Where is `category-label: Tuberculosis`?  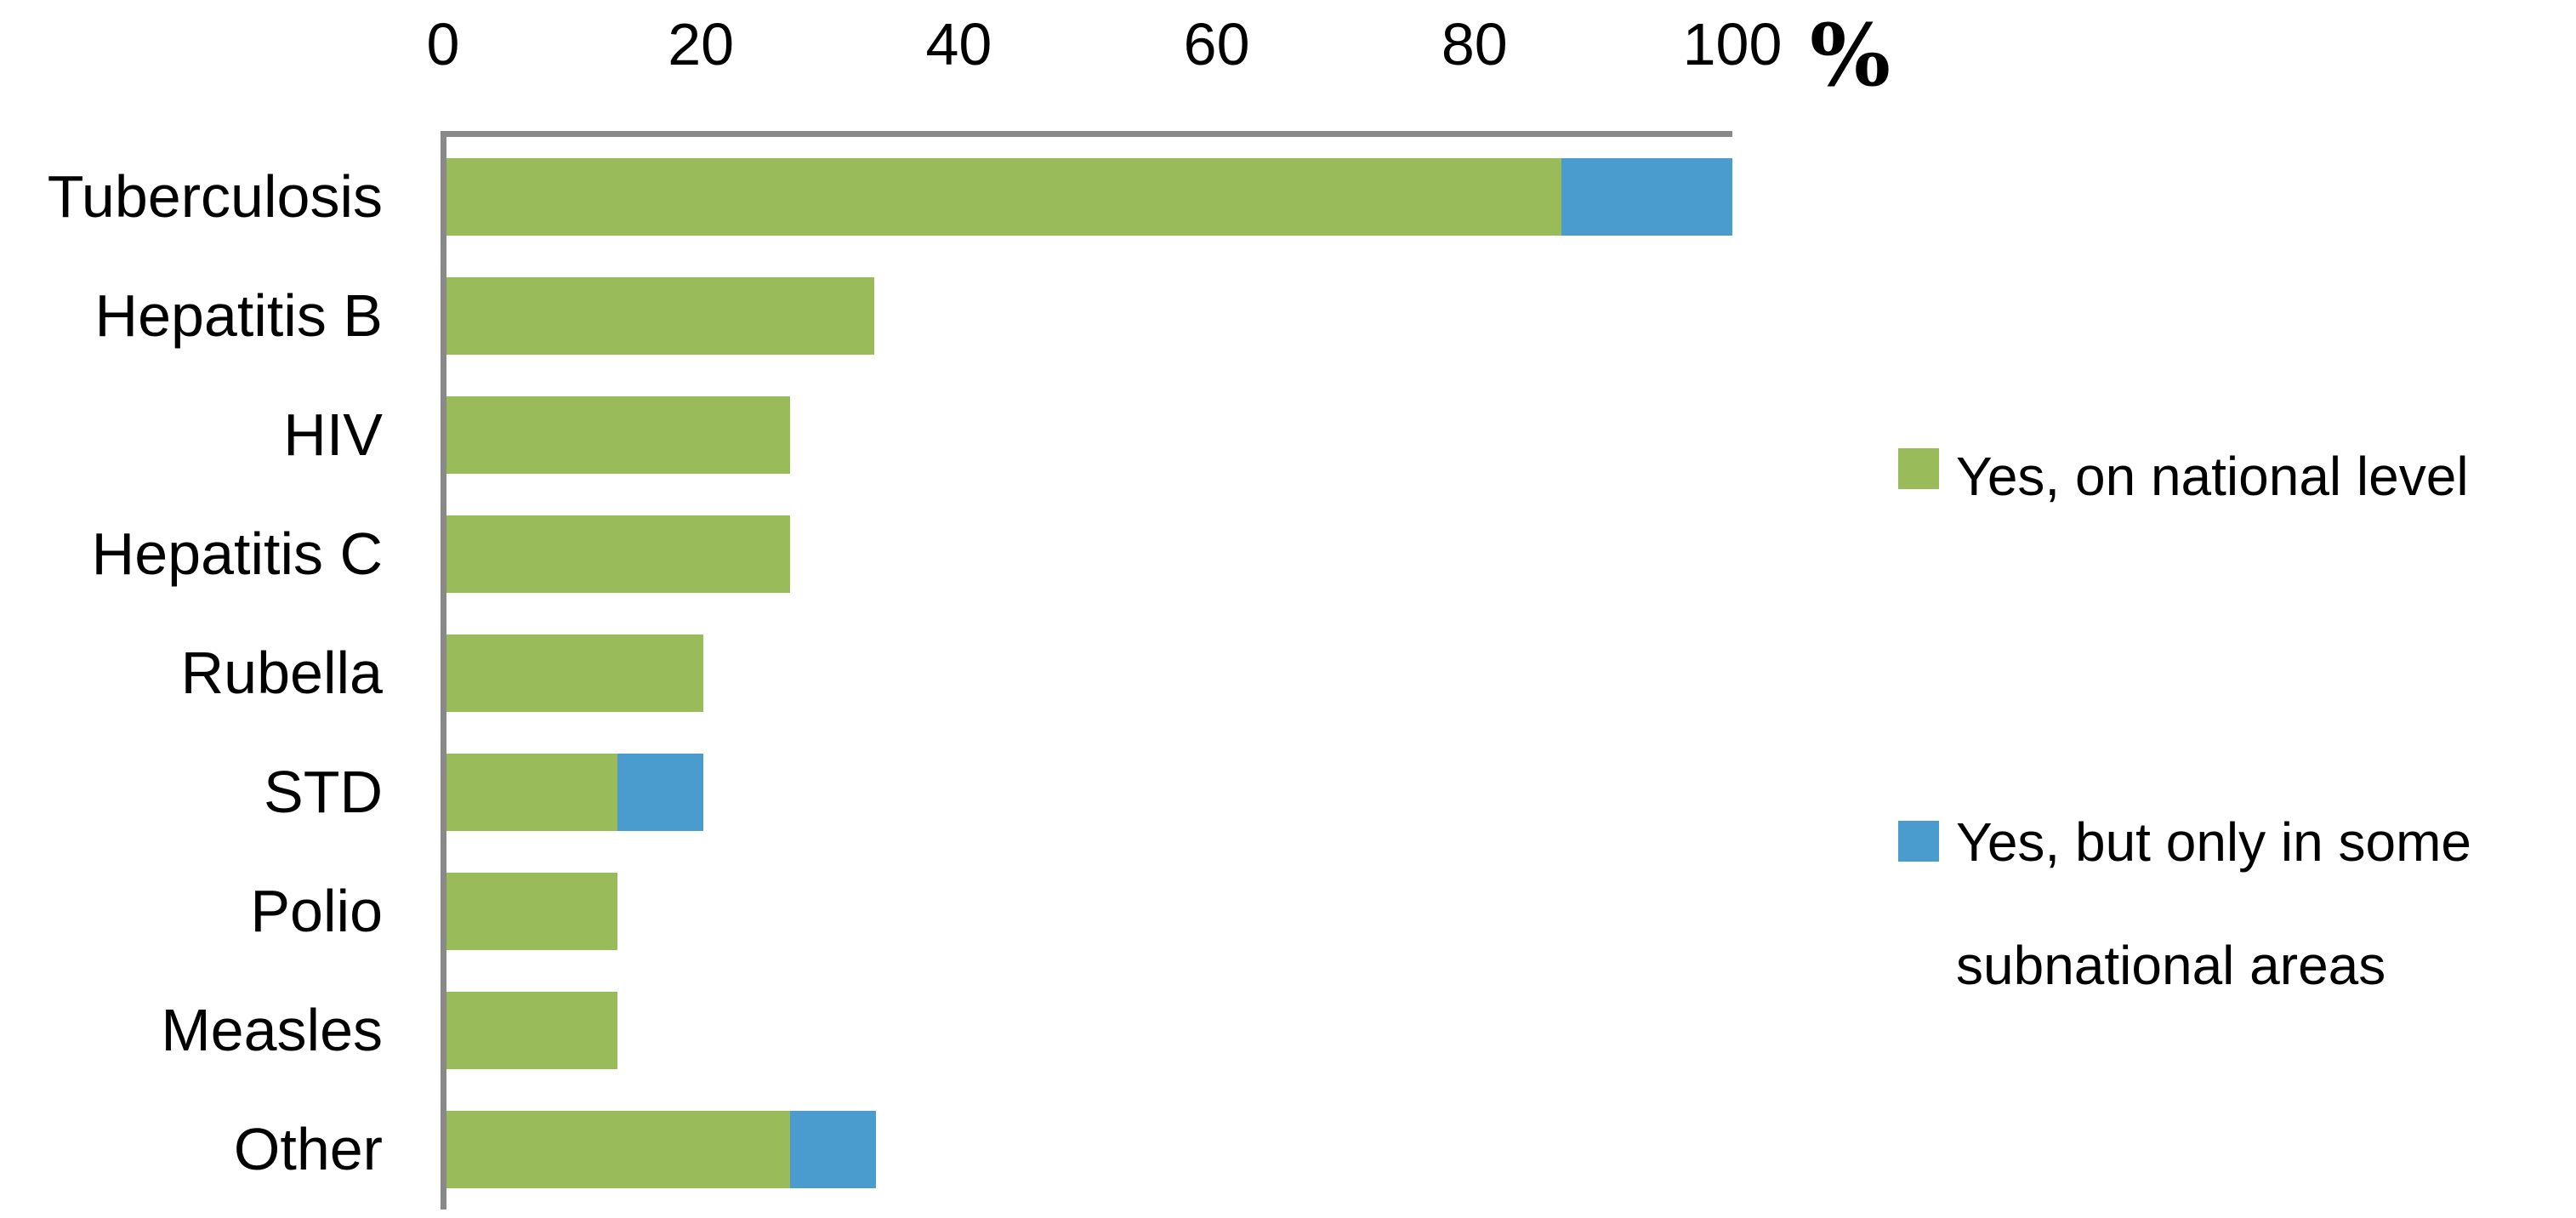 category-label: Tuberculosis is located at coordinates (215, 196).